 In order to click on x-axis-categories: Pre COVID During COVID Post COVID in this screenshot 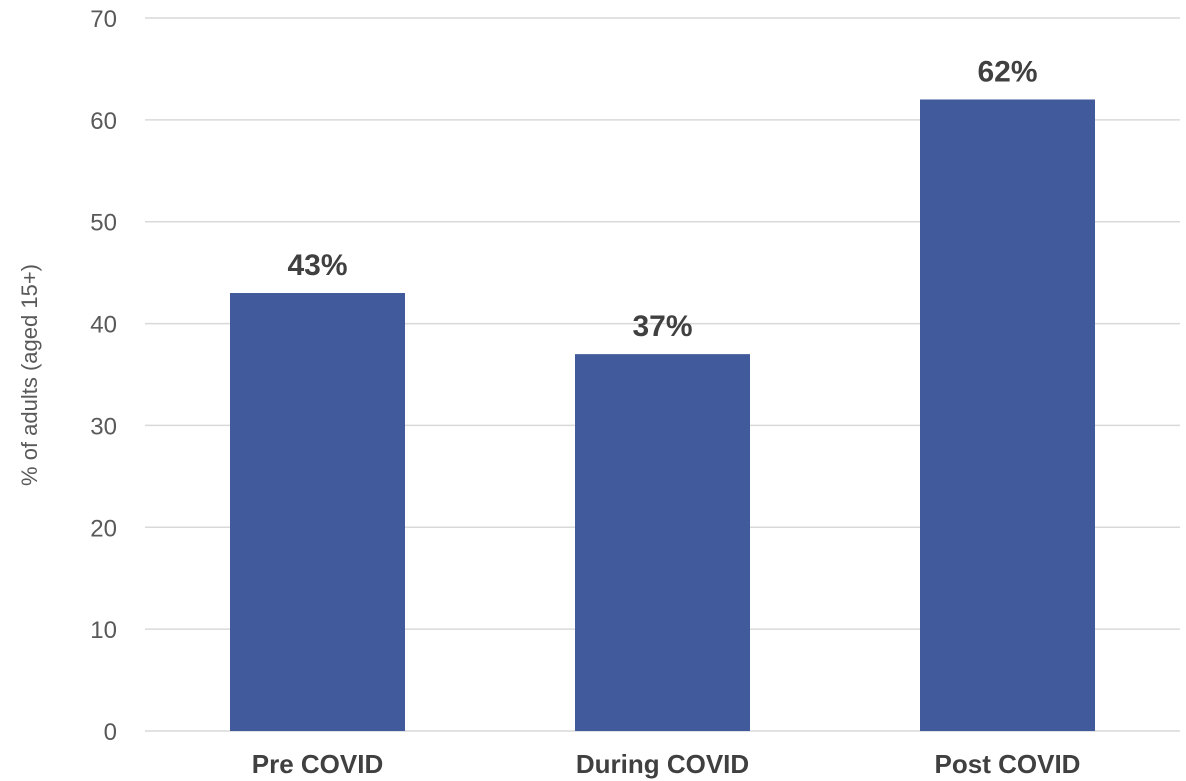, I will do `click(666, 764)`.